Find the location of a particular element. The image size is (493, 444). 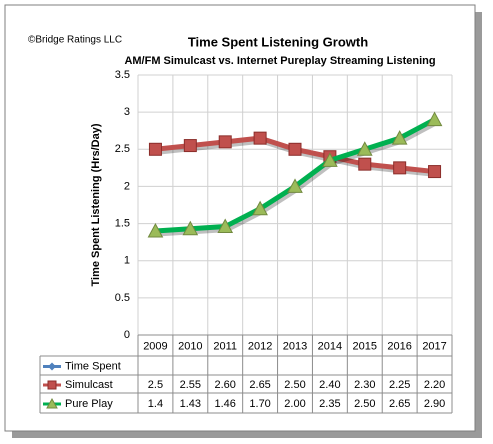

y-axis-label: Time Spent Listening (Hrs/Day) is located at coordinates (96, 204).